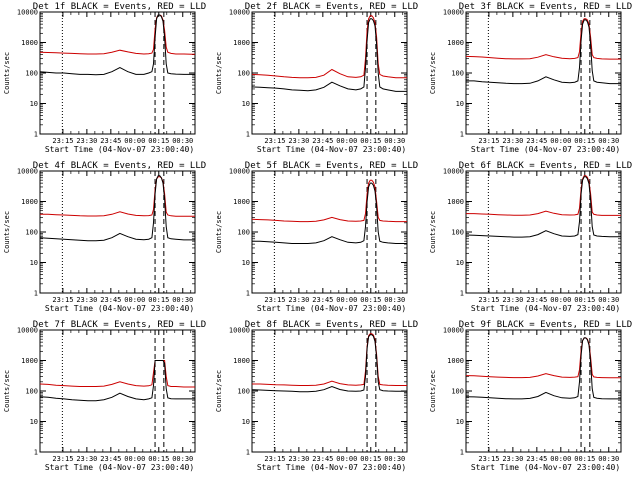 This screenshot has width=640, height=480. What do you see at coordinates (331, 325) in the screenshot?
I see `chart-title: Det 8f BLACK = Events, RED = LLD` at bounding box center [331, 325].